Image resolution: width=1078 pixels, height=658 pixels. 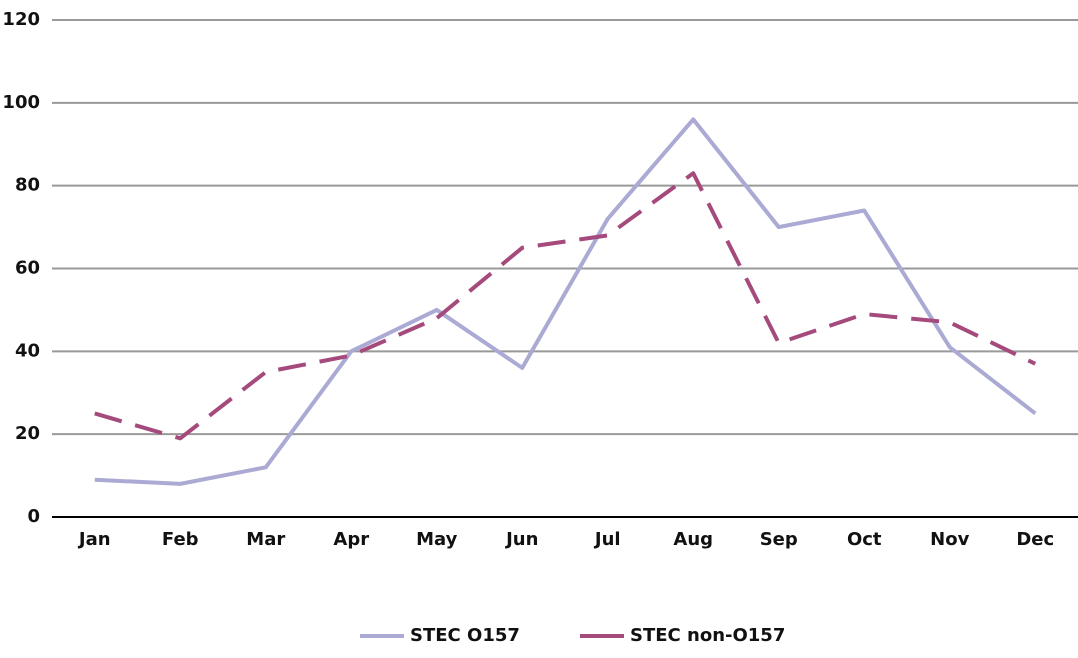 I want to click on legend-label: STEC non-O157, so click(x=707, y=635).